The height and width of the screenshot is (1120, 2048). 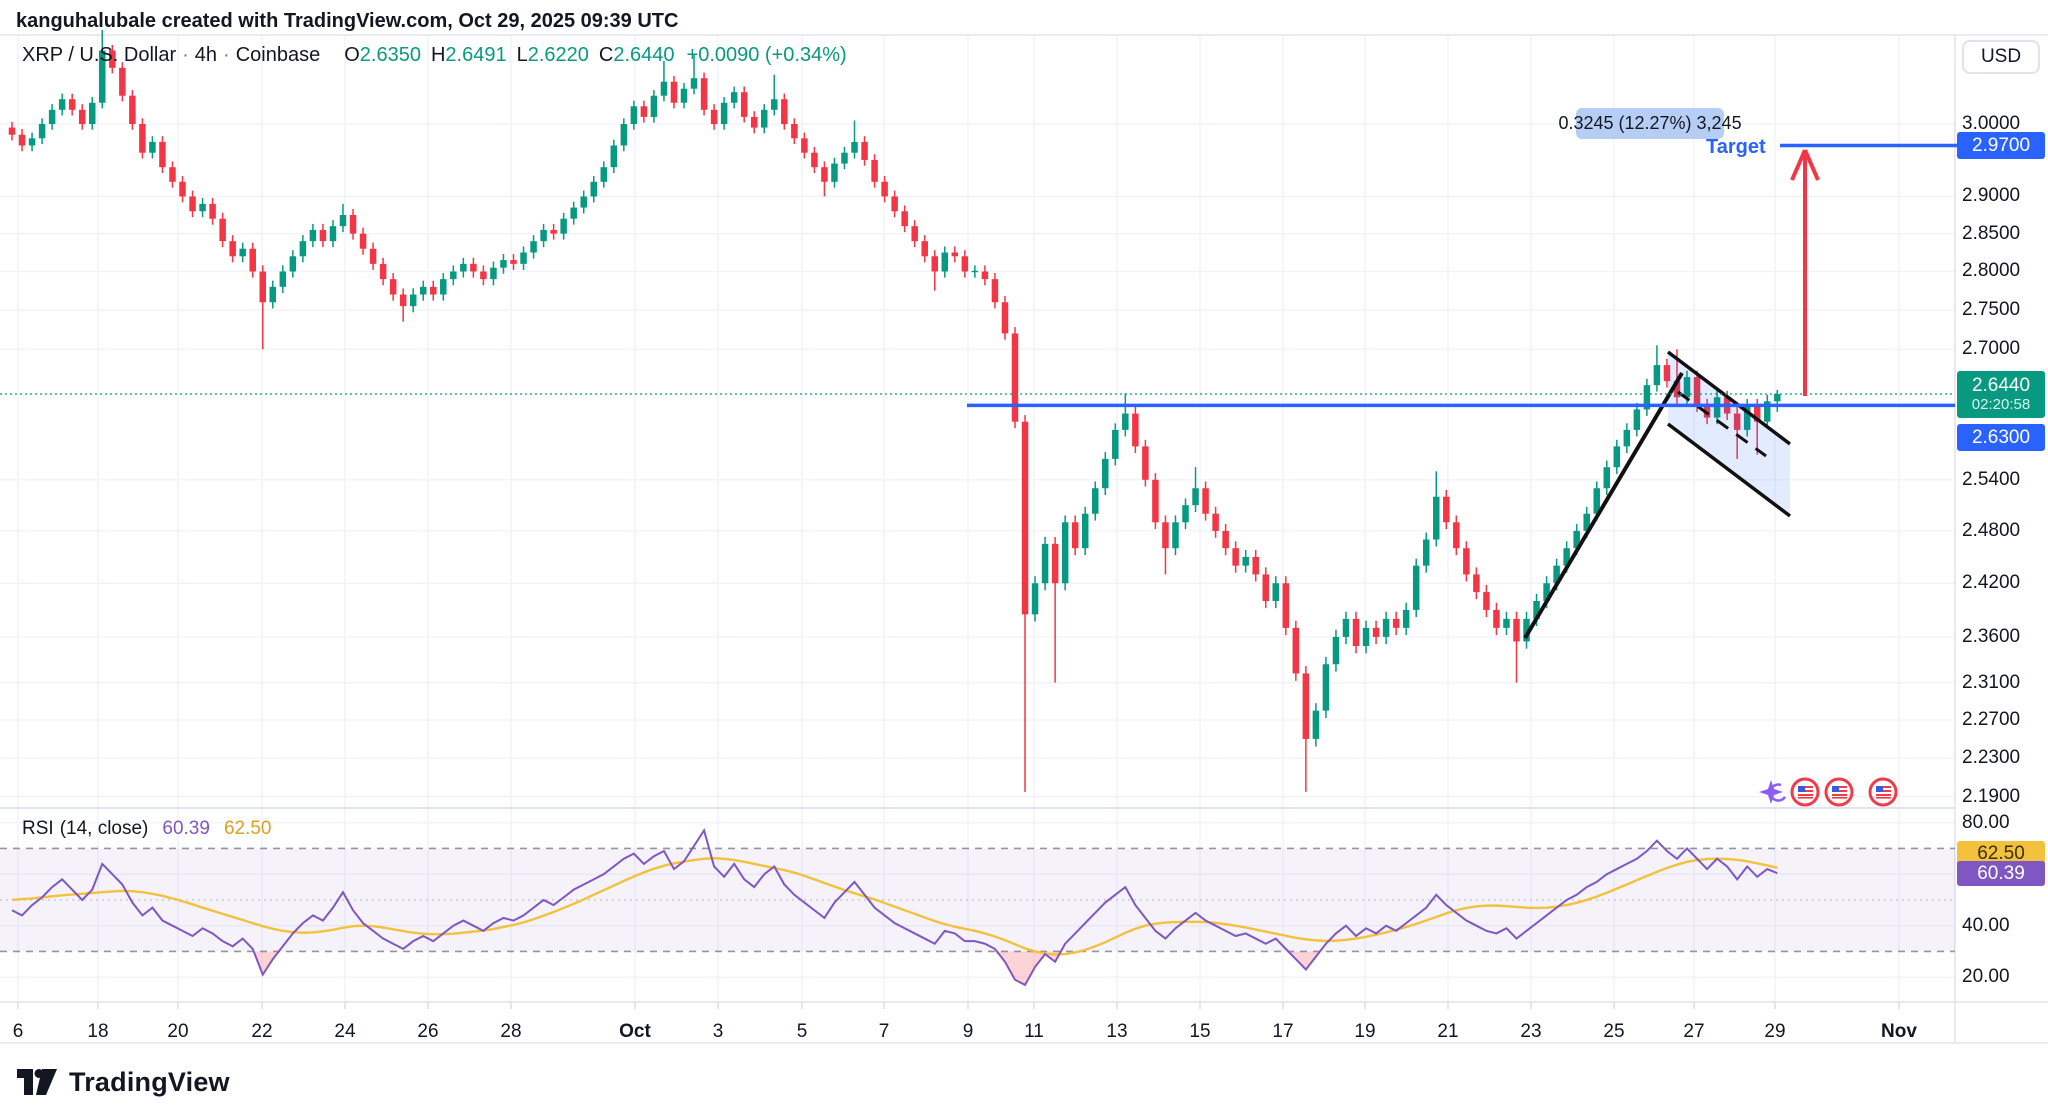 What do you see at coordinates (345, 1031) in the screenshot?
I see `time-tick-label: 24` at bounding box center [345, 1031].